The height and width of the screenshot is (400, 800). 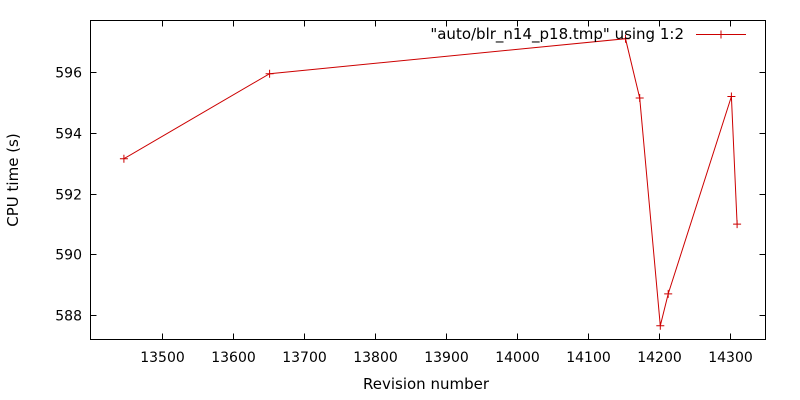 What do you see at coordinates (426, 384) in the screenshot?
I see `x-axis-label: Revision number` at bounding box center [426, 384].